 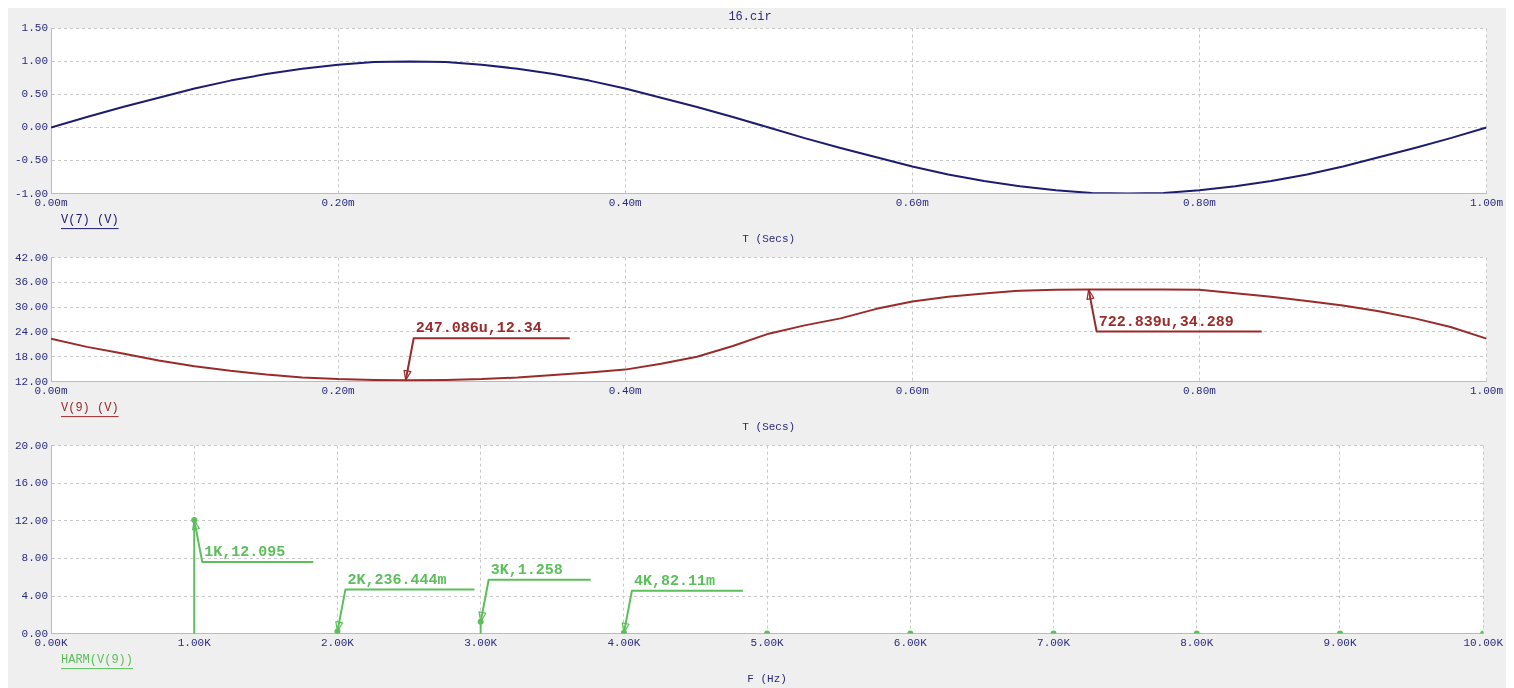 I want to click on text: V(9) (V), so click(x=90, y=407).